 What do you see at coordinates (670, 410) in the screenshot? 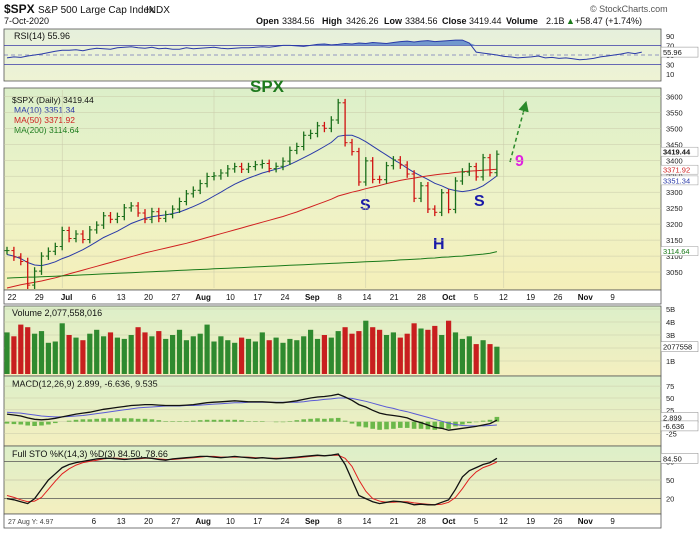
I see `macd-tick-label: 25` at bounding box center [670, 410].